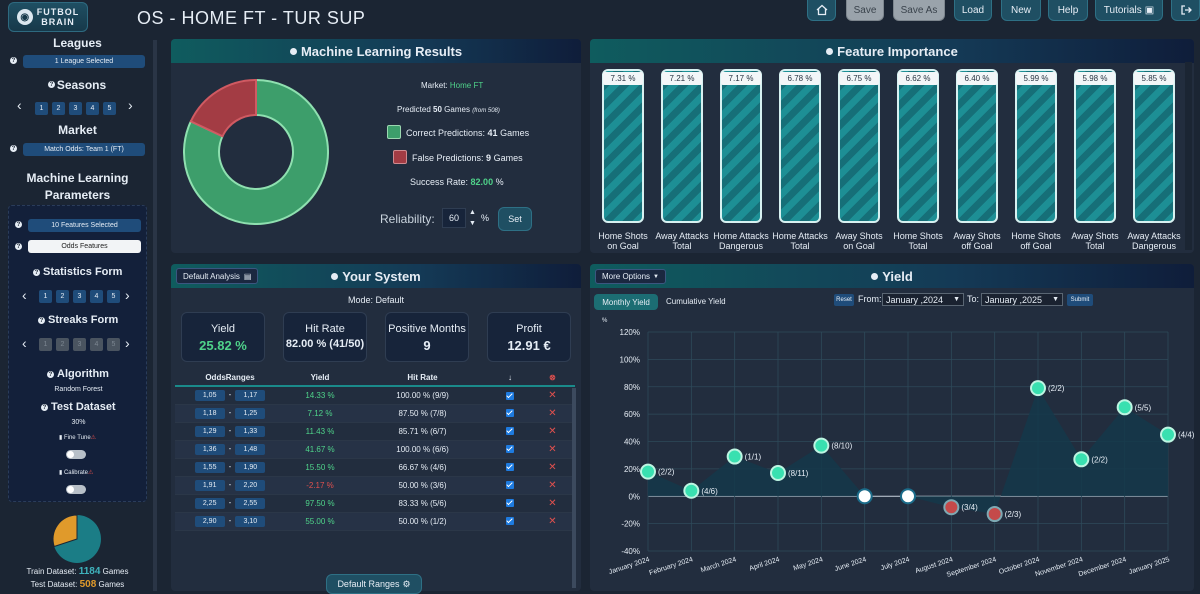  I want to click on algorithm-value: Random Forest, so click(78, 389).